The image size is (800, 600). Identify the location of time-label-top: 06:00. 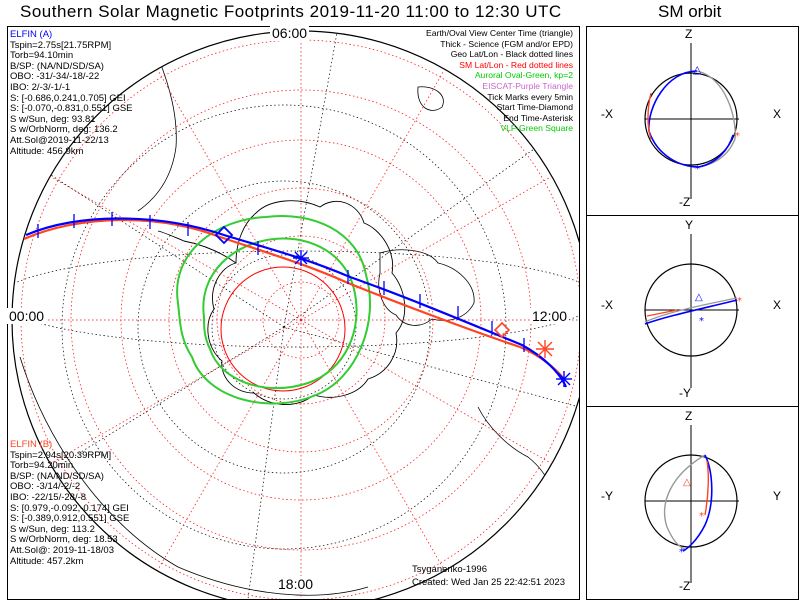
(290, 33).